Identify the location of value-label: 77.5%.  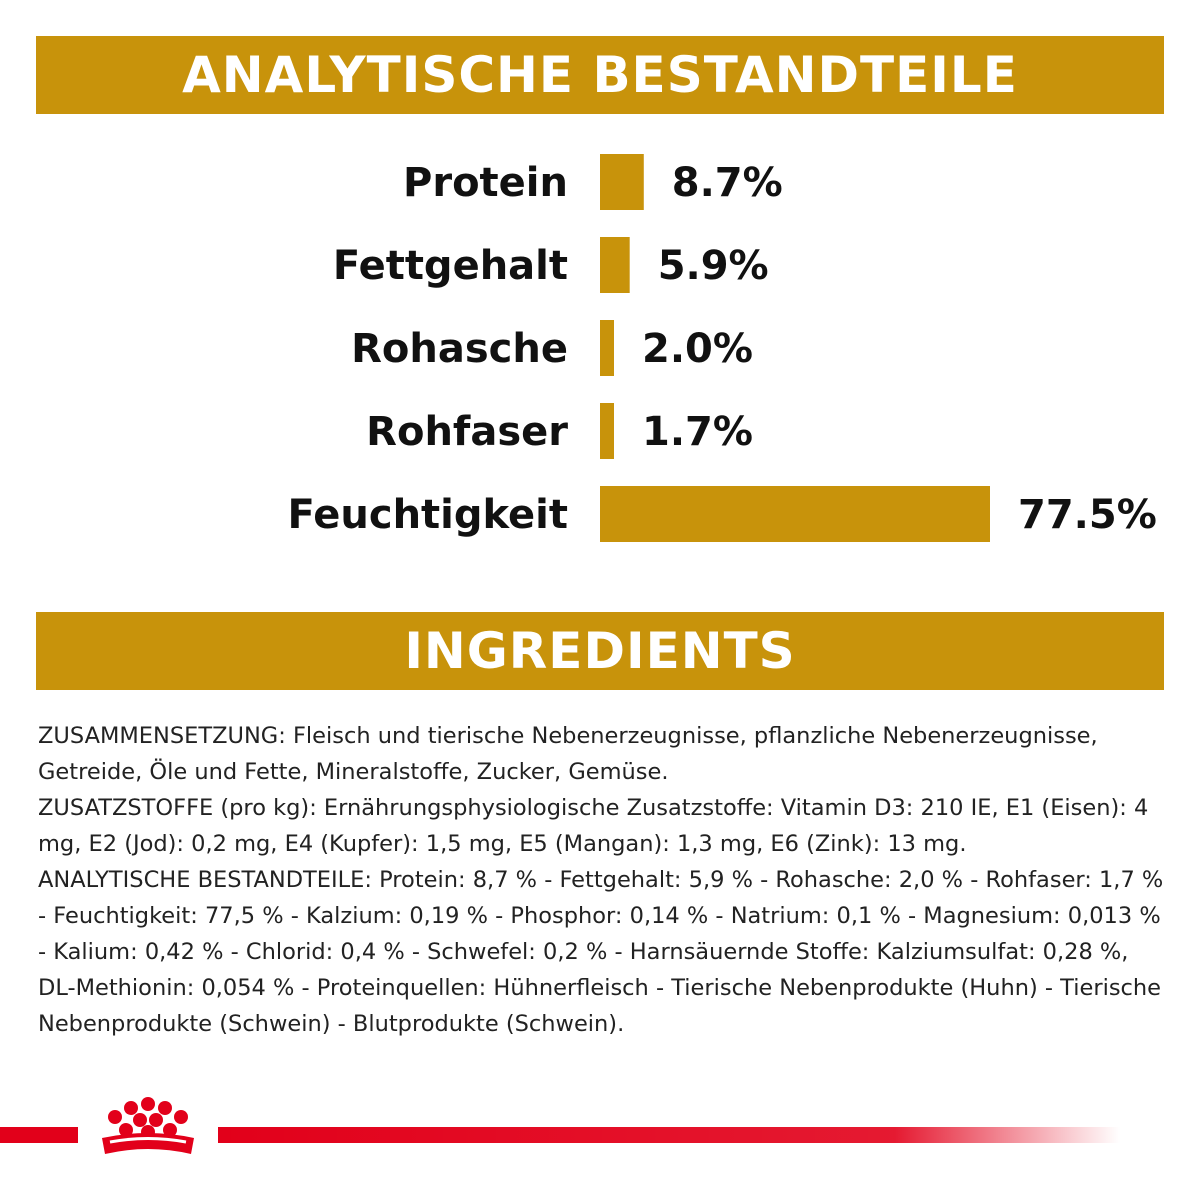
(1087, 515).